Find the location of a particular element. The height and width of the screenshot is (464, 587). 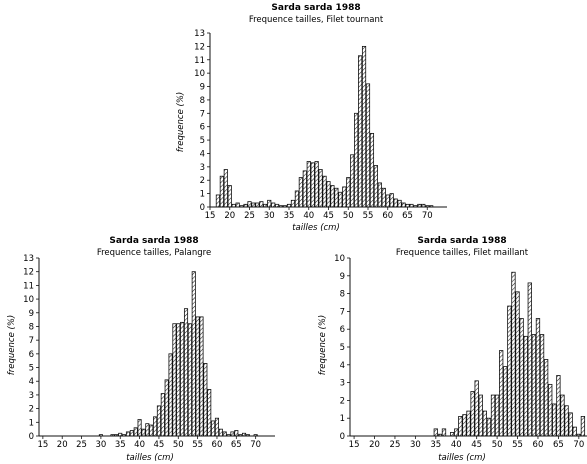

x-tick-label: 55 is located at coordinates (368, 216).